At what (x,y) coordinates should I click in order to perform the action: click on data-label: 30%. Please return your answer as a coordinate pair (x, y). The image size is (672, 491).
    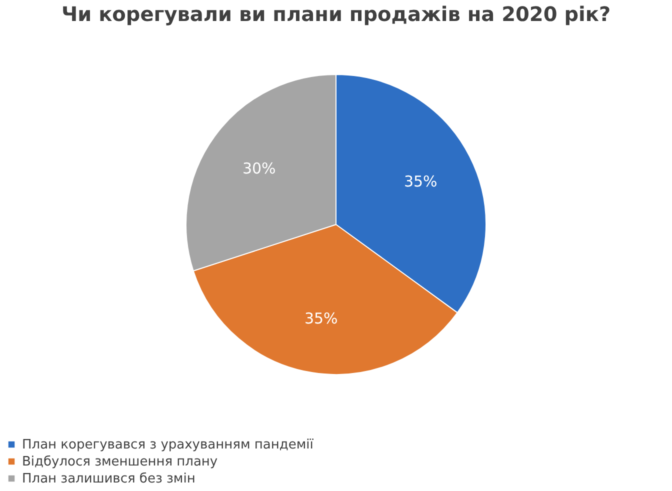
    Looking at the image, I should click on (259, 169).